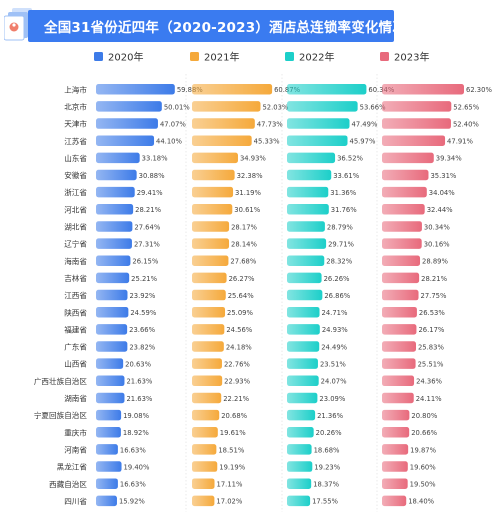  I want to click on value-label-2-21: 18.68%, so click(327, 450).